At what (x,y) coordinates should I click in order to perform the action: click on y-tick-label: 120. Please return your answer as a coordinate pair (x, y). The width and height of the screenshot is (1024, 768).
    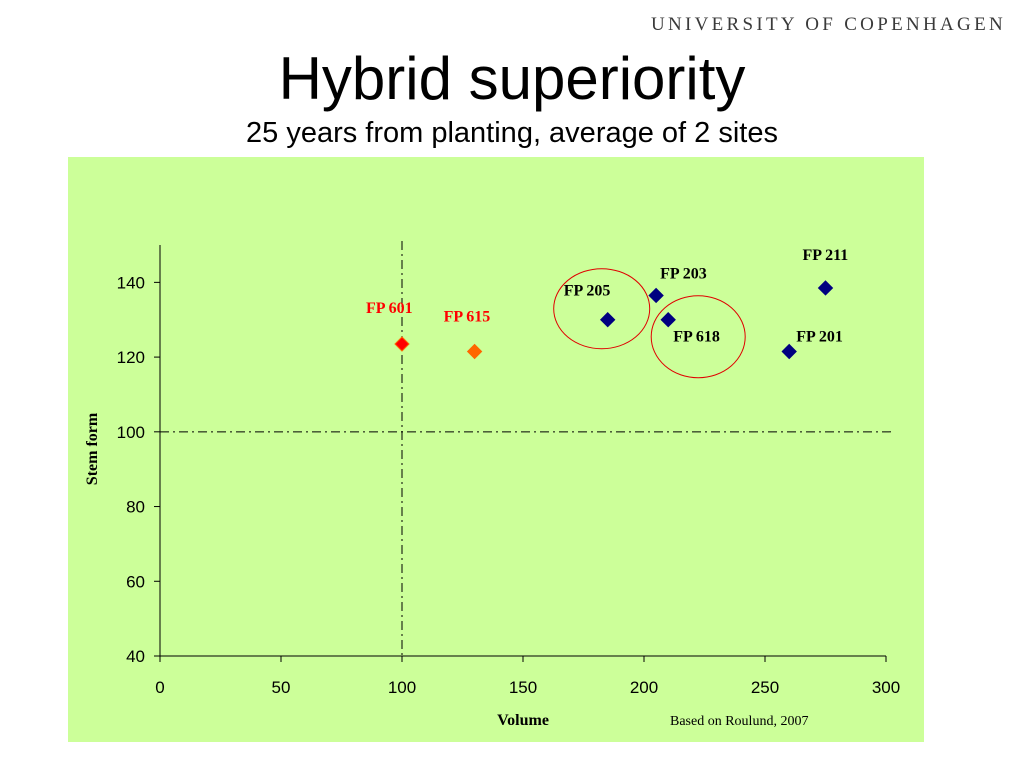
    Looking at the image, I should click on (131, 357).